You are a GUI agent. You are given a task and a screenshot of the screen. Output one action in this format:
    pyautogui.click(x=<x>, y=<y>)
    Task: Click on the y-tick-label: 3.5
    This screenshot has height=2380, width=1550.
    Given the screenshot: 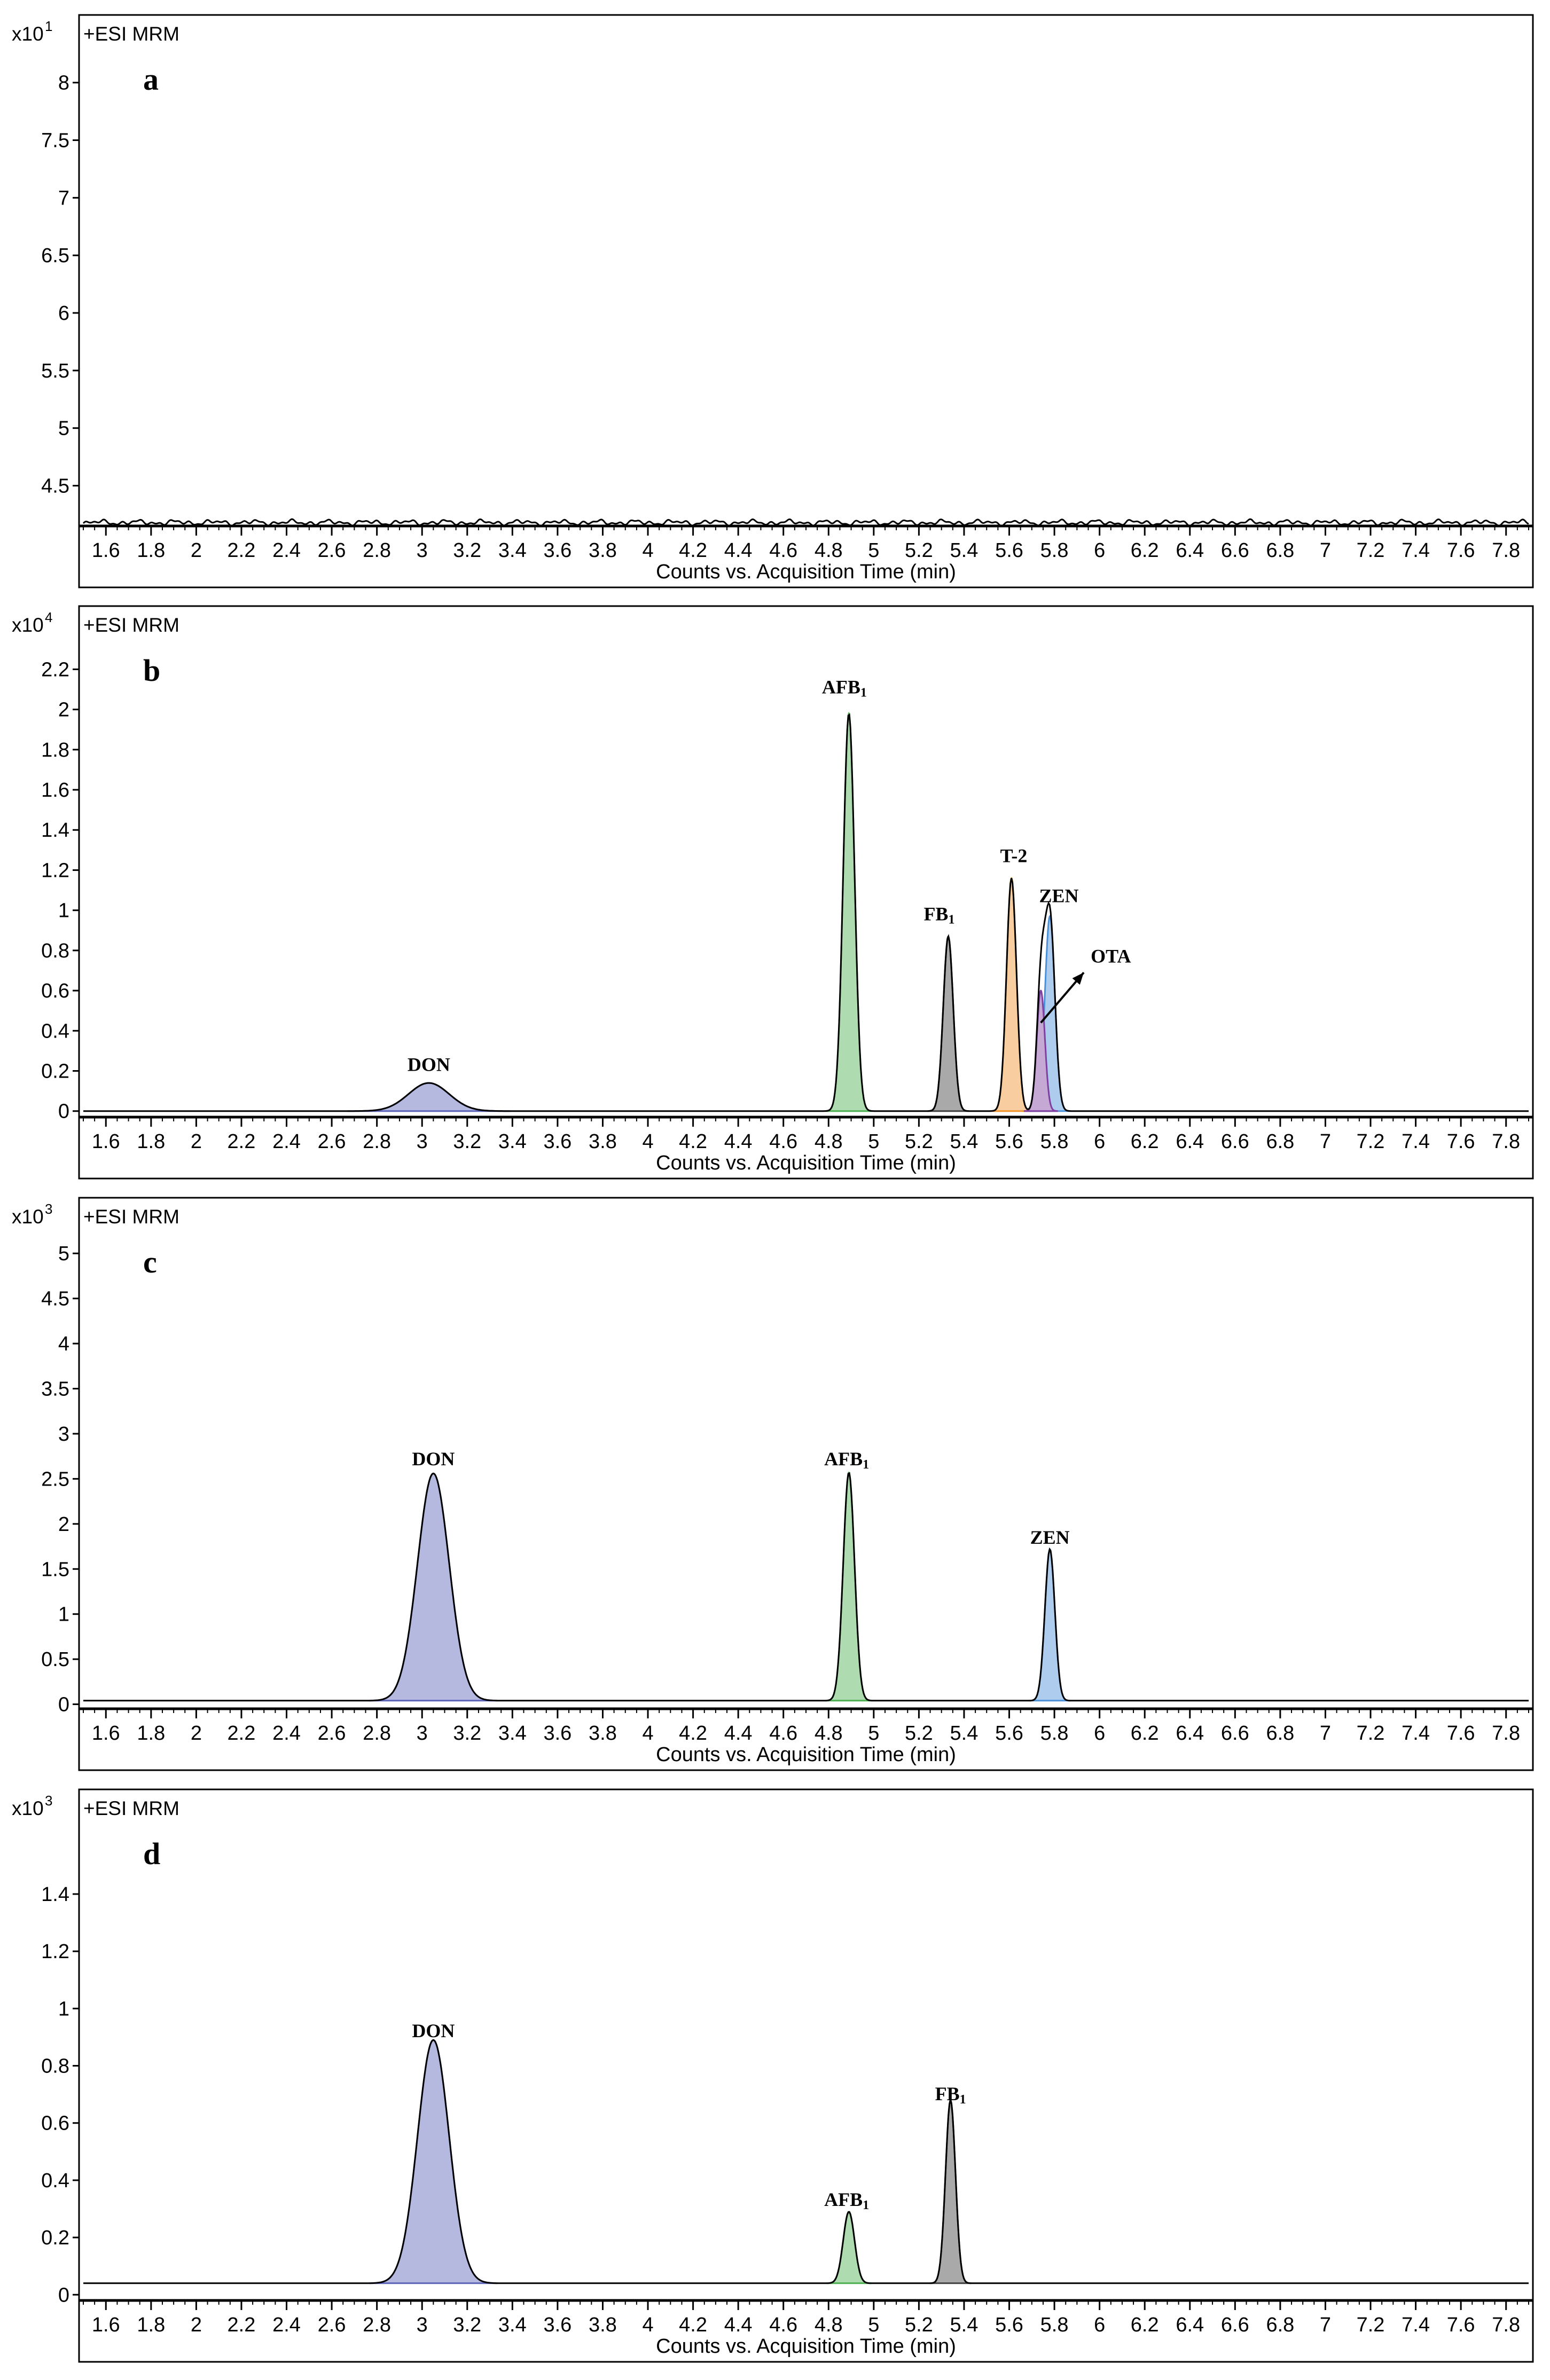 What is the action you would take?
    pyautogui.click(x=55, y=1389)
    